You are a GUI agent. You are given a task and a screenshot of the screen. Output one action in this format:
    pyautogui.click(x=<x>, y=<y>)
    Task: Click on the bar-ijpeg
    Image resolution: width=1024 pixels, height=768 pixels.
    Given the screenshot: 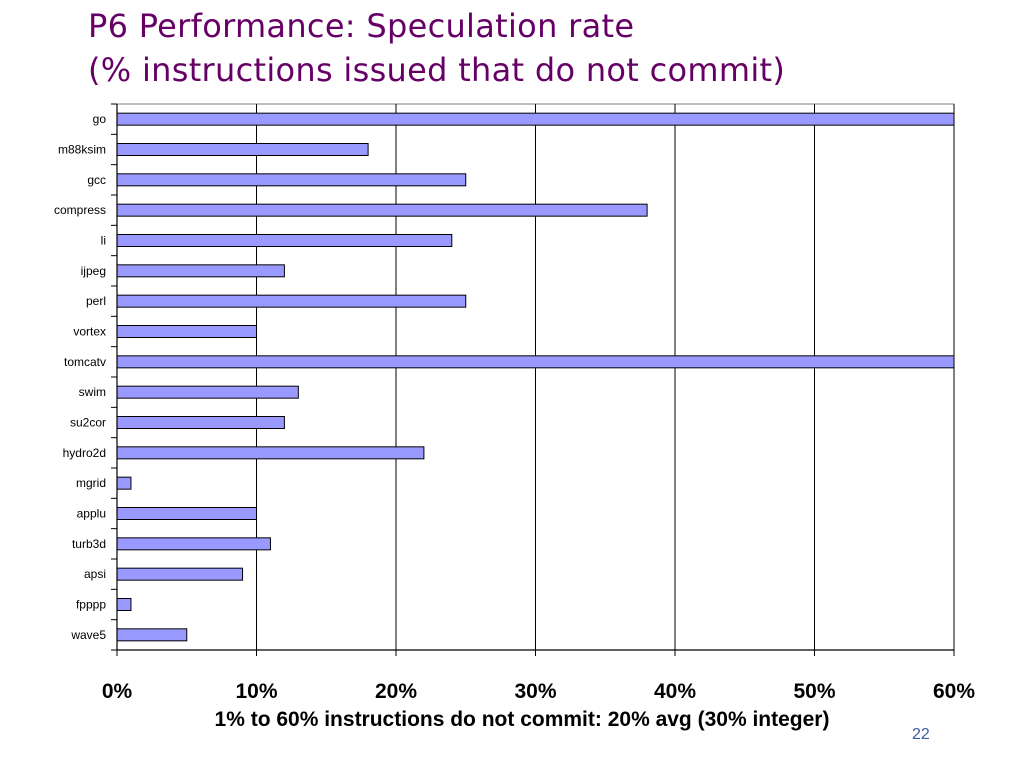 What is the action you would take?
    pyautogui.click(x=200, y=271)
    